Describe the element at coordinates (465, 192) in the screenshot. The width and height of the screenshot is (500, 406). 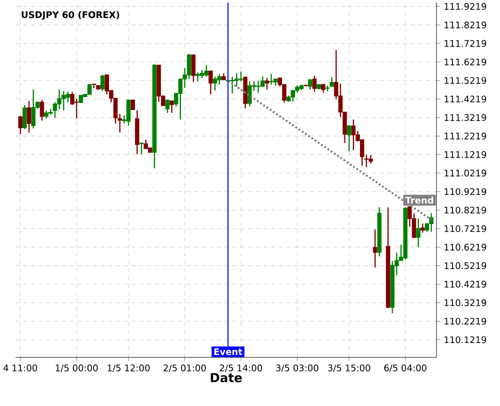
I see `y-tick-label: 110.9219` at that location.